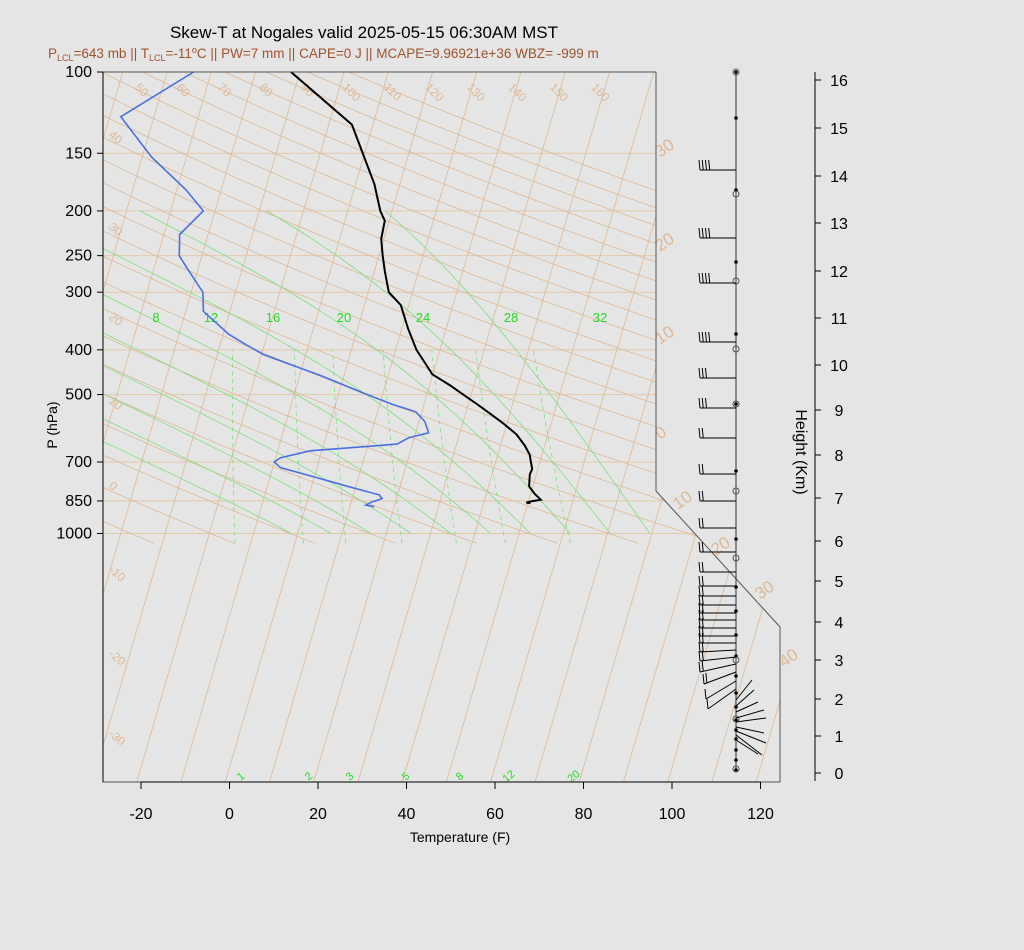  Describe the element at coordinates (788, 658) in the screenshot. I see `dry-adiabat-label: 40` at that location.